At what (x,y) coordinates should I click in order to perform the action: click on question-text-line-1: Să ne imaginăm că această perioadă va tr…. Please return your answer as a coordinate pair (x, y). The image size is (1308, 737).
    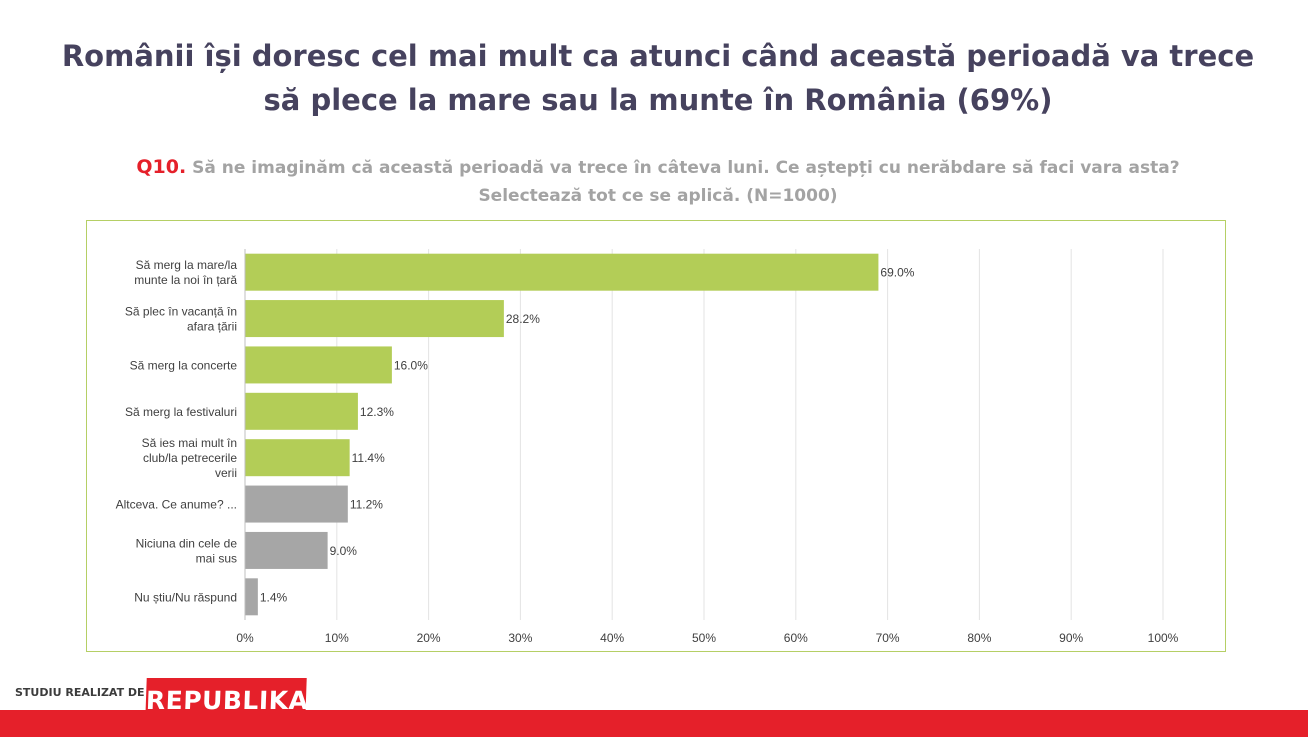
    Looking at the image, I should click on (686, 168).